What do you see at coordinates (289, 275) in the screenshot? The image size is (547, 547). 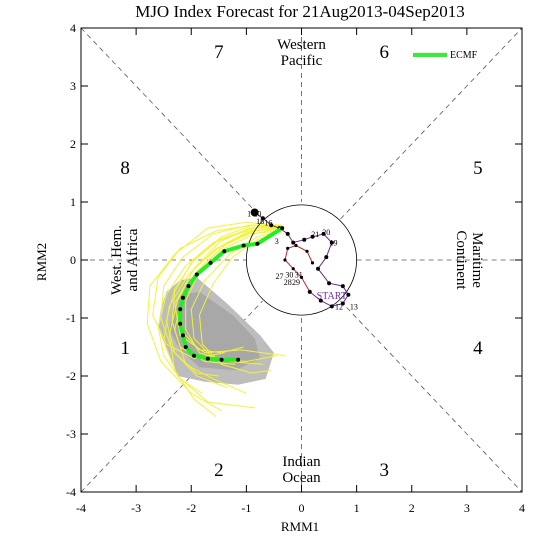 I see `day-label-9: 30` at bounding box center [289, 275].